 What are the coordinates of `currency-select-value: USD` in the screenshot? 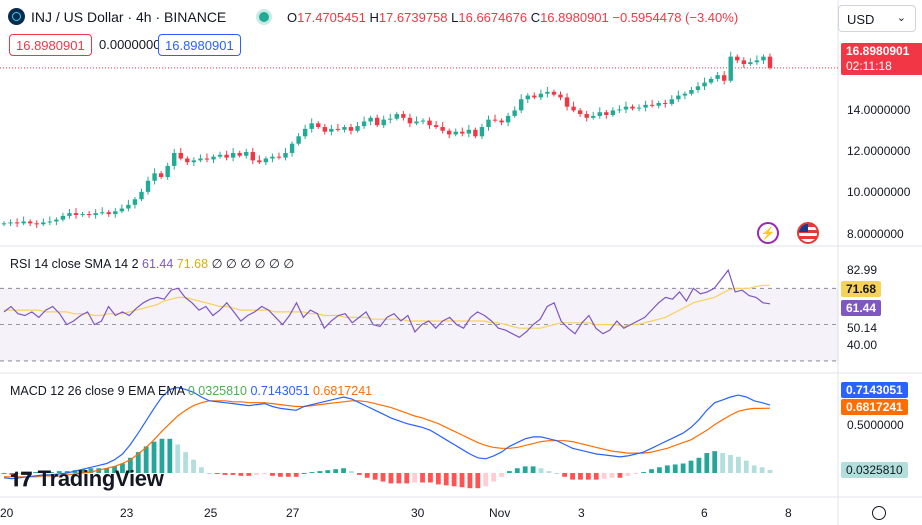 It's located at (861, 19).